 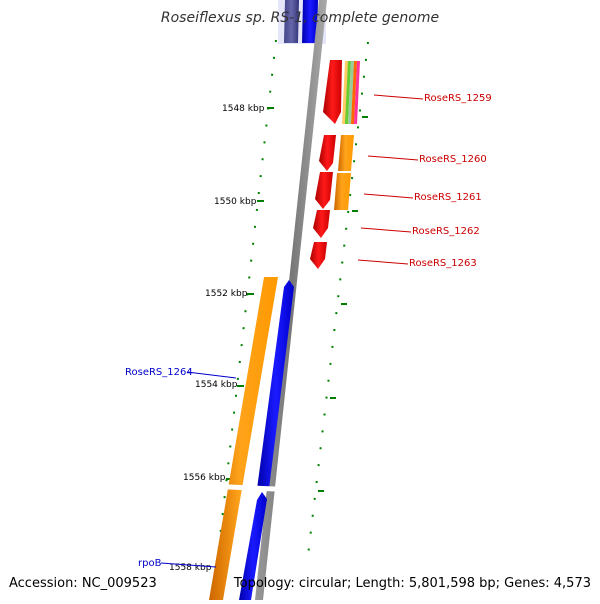 What do you see at coordinates (458, 98) in the screenshot?
I see `gene-label-rose-1259: RoseRS_1259` at bounding box center [458, 98].